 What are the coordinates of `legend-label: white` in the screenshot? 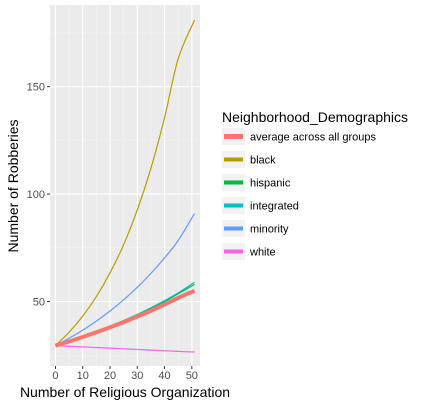 It's located at (262, 253).